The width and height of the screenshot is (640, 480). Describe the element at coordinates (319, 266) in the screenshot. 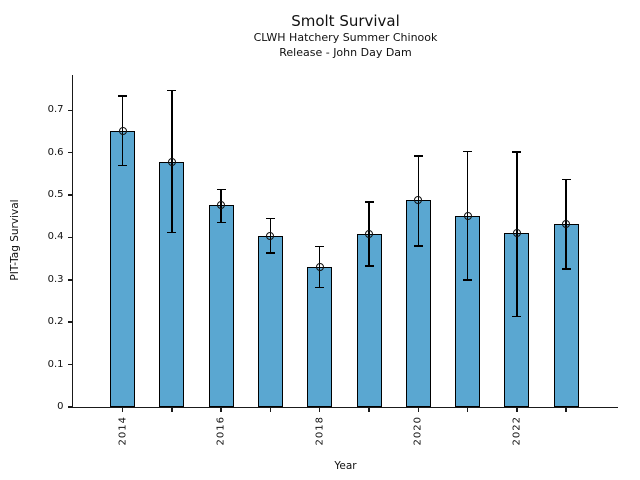

I see `point-marker-2018` at that location.